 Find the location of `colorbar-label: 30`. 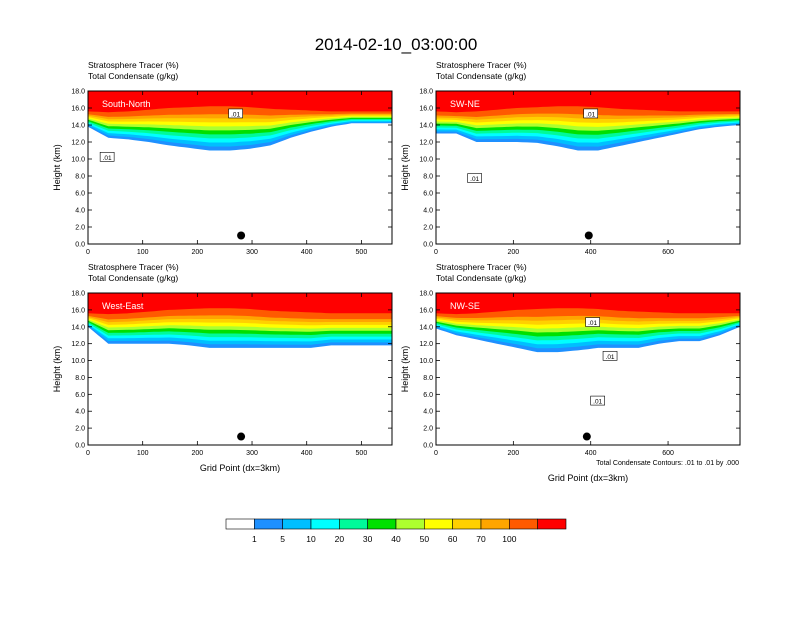

colorbar-label: 30 is located at coordinates (368, 539).